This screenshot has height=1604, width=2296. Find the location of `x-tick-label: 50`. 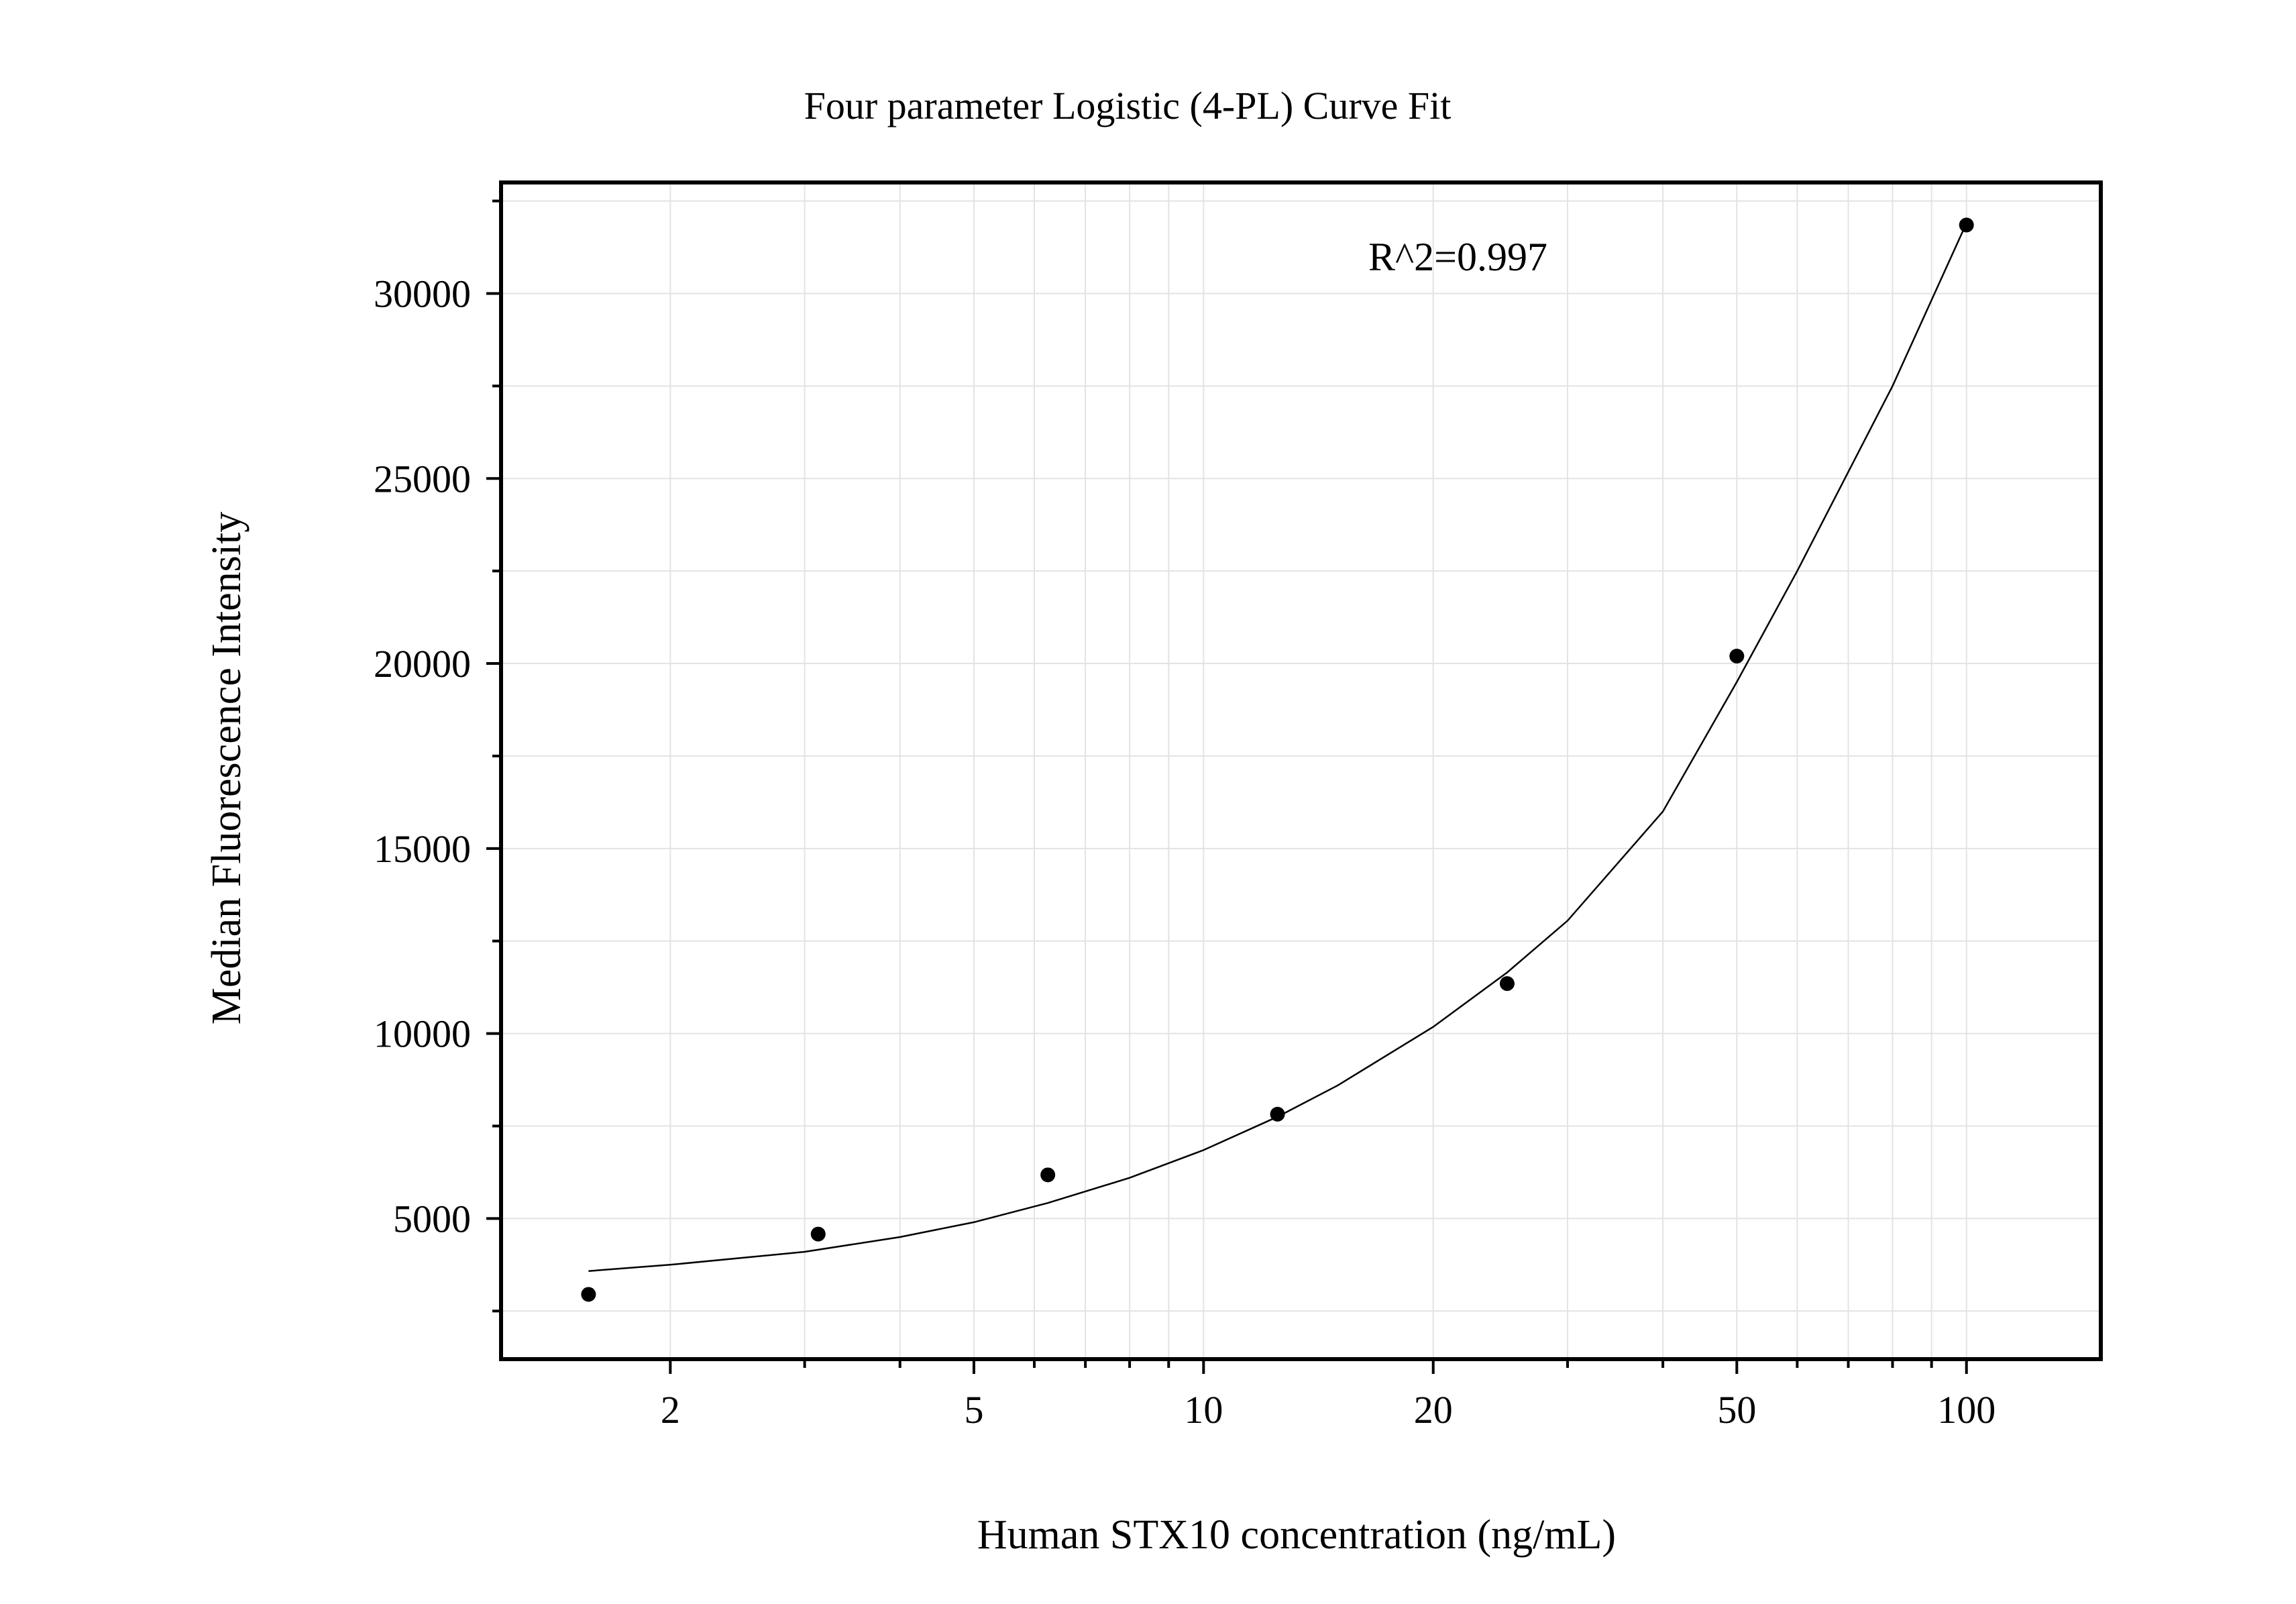

x-tick-label: 50 is located at coordinates (1736, 1410).